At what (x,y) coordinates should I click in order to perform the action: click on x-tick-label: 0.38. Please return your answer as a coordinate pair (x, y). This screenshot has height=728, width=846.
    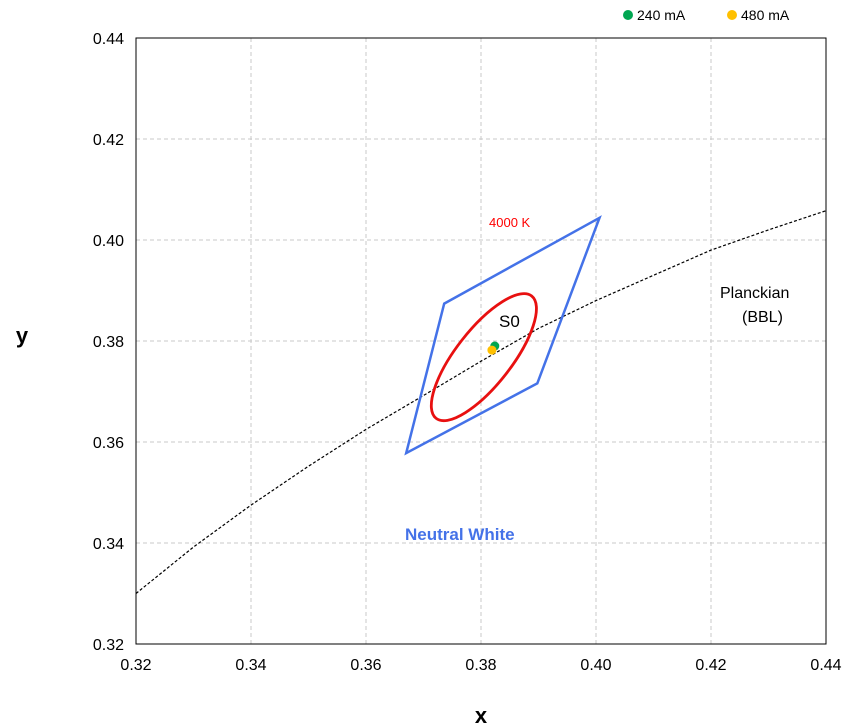
    Looking at the image, I should click on (480, 665).